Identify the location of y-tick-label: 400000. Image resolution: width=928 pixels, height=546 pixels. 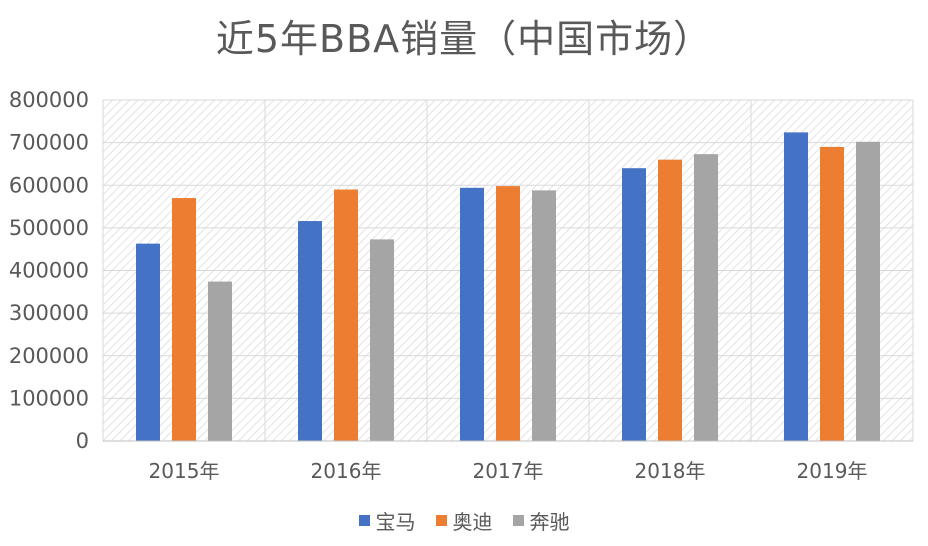
(49, 271).